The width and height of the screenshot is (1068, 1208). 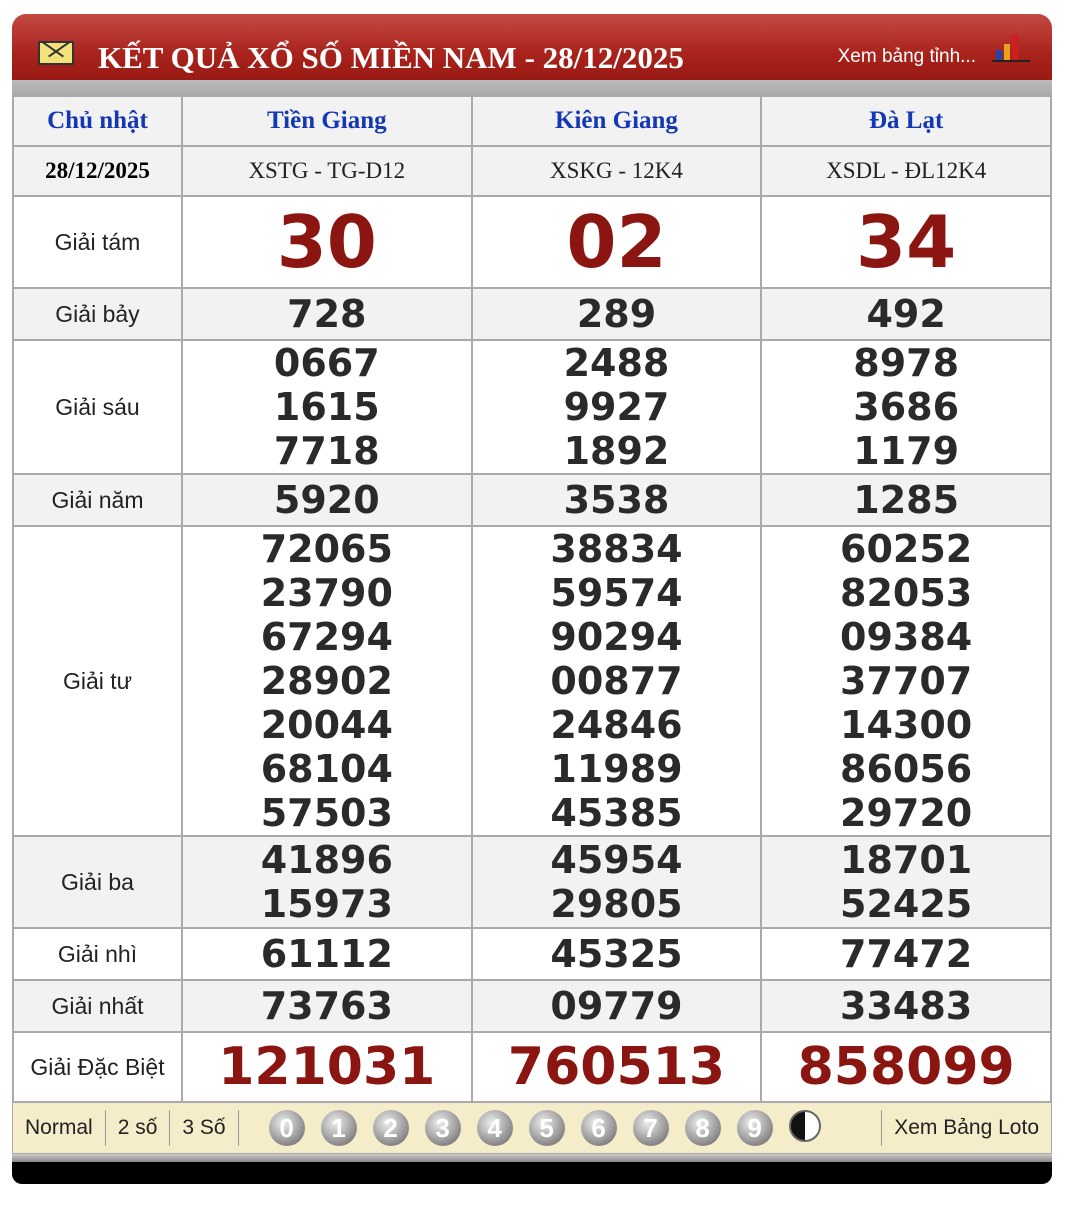 What do you see at coordinates (326, 171) in the screenshot?
I see `draw-code: XSTG - TG-D12` at bounding box center [326, 171].